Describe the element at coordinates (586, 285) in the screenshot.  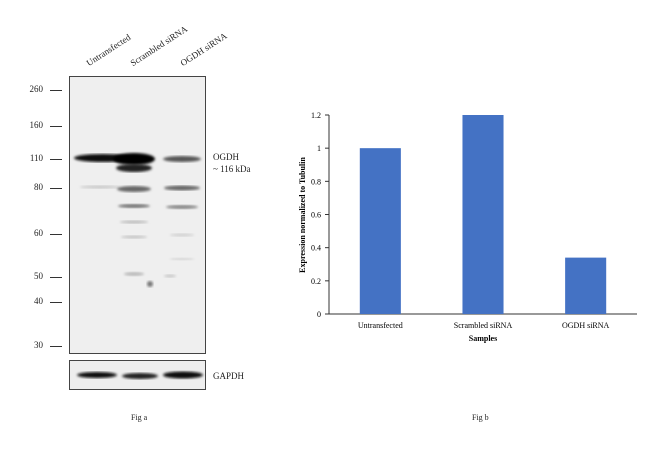
I see `bar-ogdh-sirna` at that location.